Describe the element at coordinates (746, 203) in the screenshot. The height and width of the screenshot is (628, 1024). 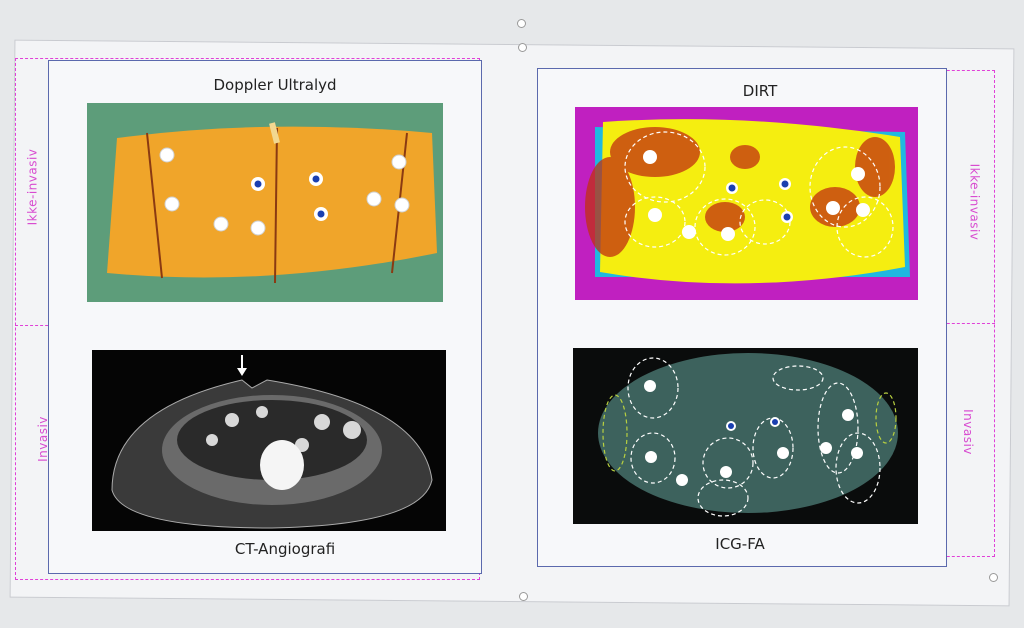
I see `dirt-thermal-image` at that location.